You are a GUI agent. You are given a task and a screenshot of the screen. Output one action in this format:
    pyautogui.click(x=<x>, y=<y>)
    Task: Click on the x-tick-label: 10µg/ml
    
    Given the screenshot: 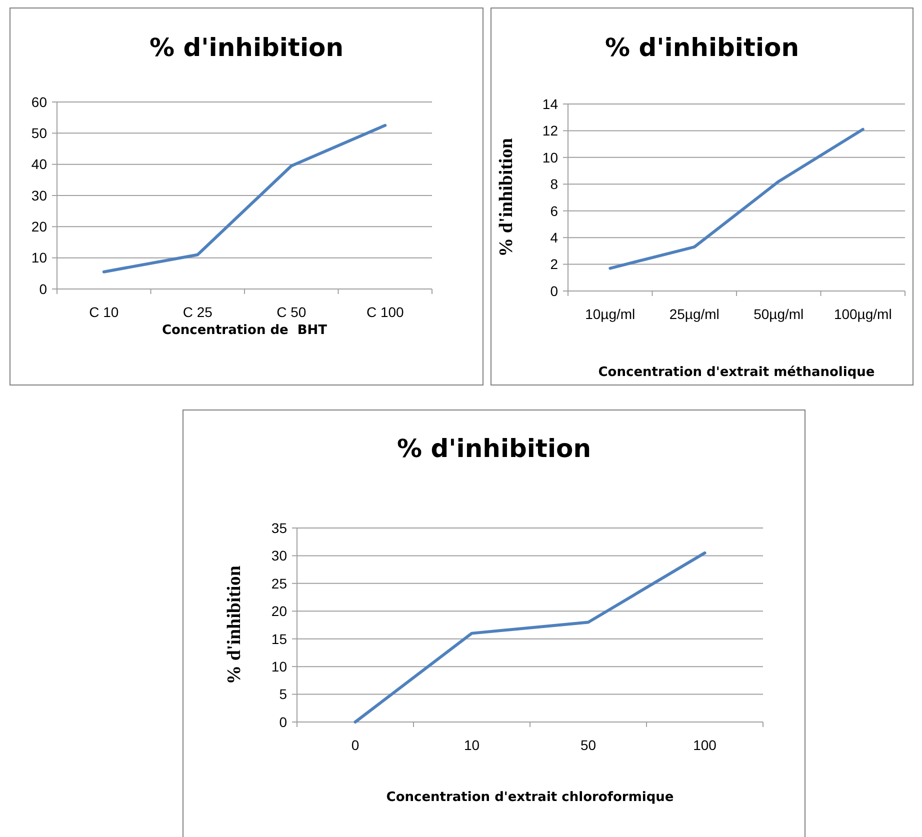 What is the action you would take?
    pyautogui.click(x=610, y=314)
    